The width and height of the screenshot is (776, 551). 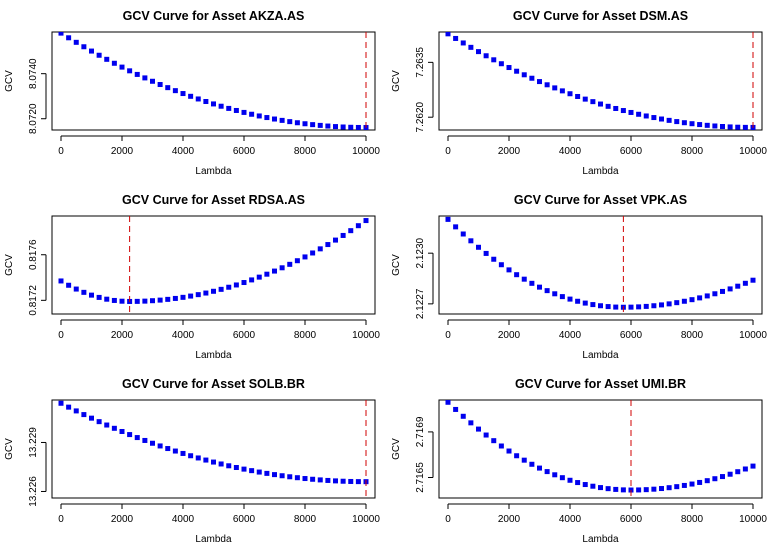 I want to click on y-tick-label: 13.226, so click(x=33, y=491).